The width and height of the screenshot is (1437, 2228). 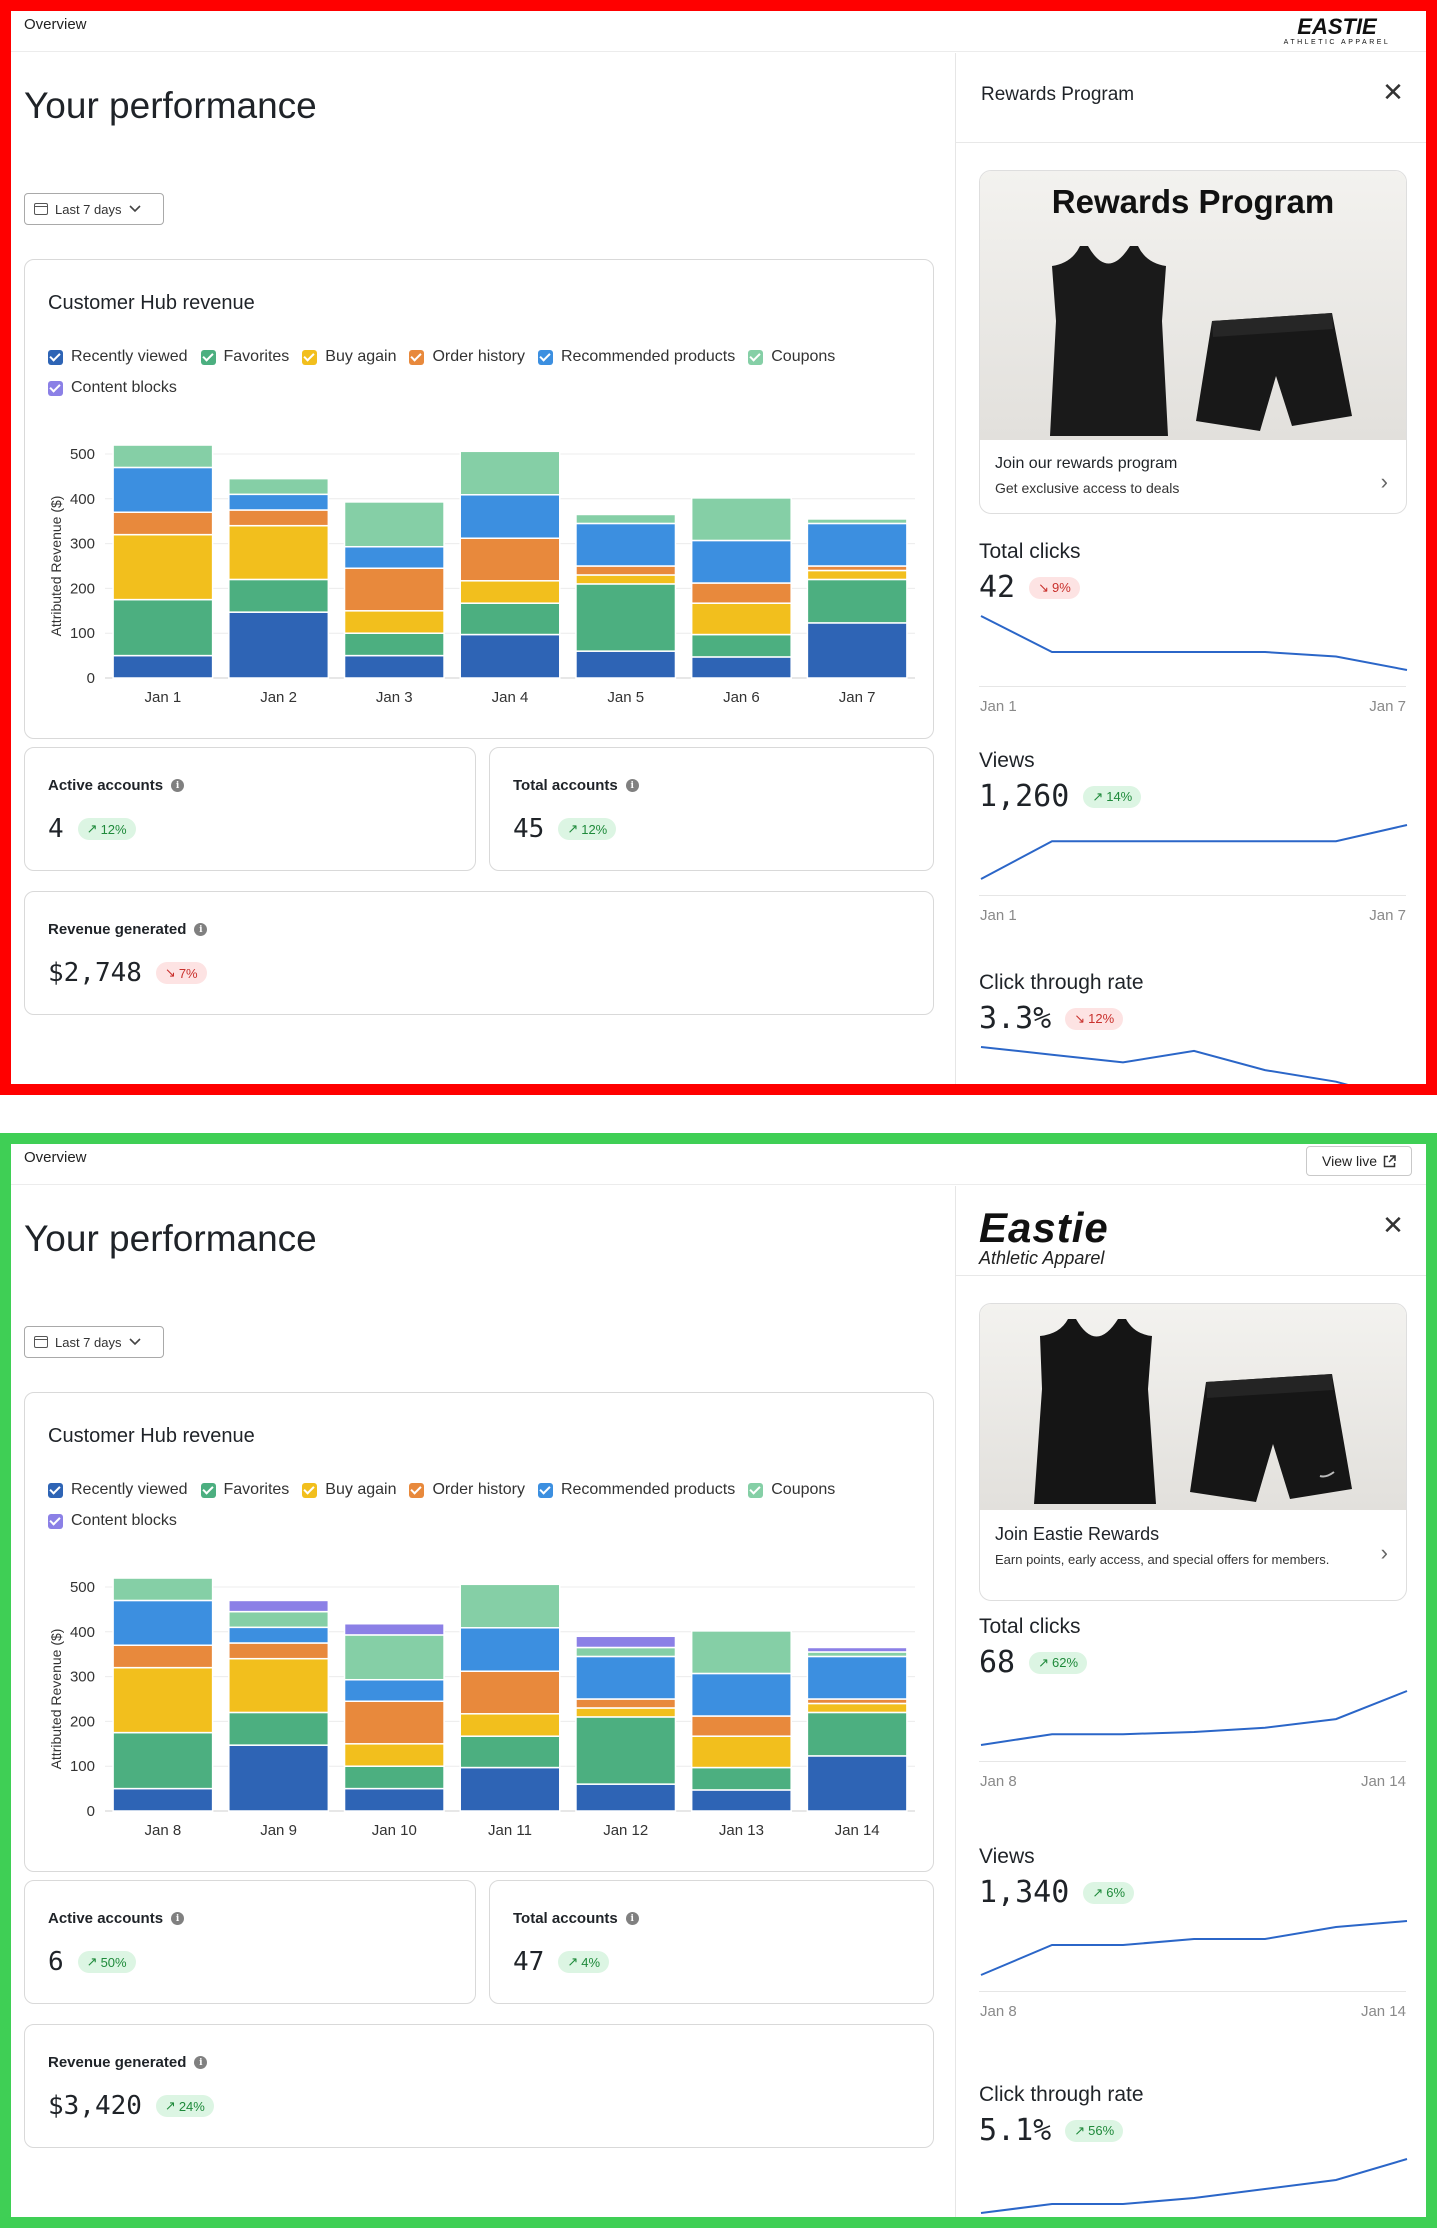 What do you see at coordinates (349, 357) in the screenshot?
I see `legend-item: Buy again` at bounding box center [349, 357].